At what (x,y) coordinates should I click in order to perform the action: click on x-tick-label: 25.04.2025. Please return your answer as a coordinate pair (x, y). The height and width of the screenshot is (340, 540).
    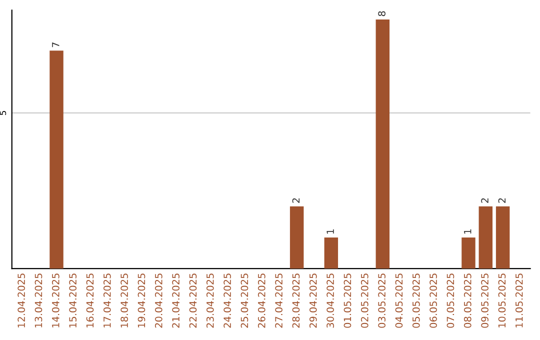
    Looking at the image, I should click on (244, 301).